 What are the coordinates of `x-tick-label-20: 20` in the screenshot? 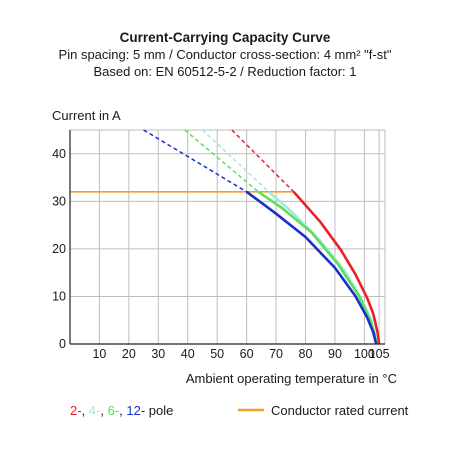 It's located at (129, 354).